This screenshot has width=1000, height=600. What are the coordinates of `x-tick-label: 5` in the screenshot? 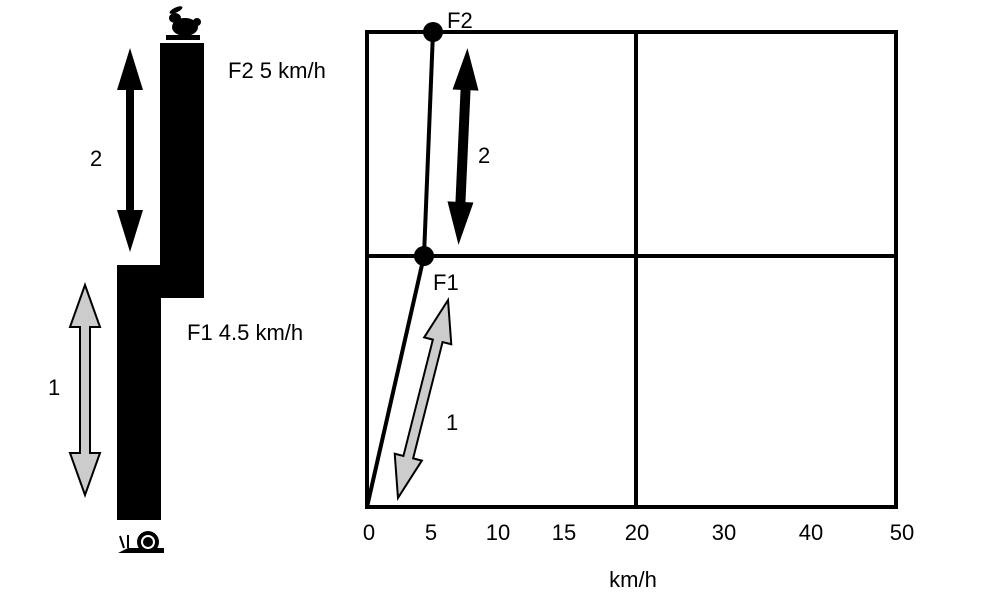 It's located at (431, 532).